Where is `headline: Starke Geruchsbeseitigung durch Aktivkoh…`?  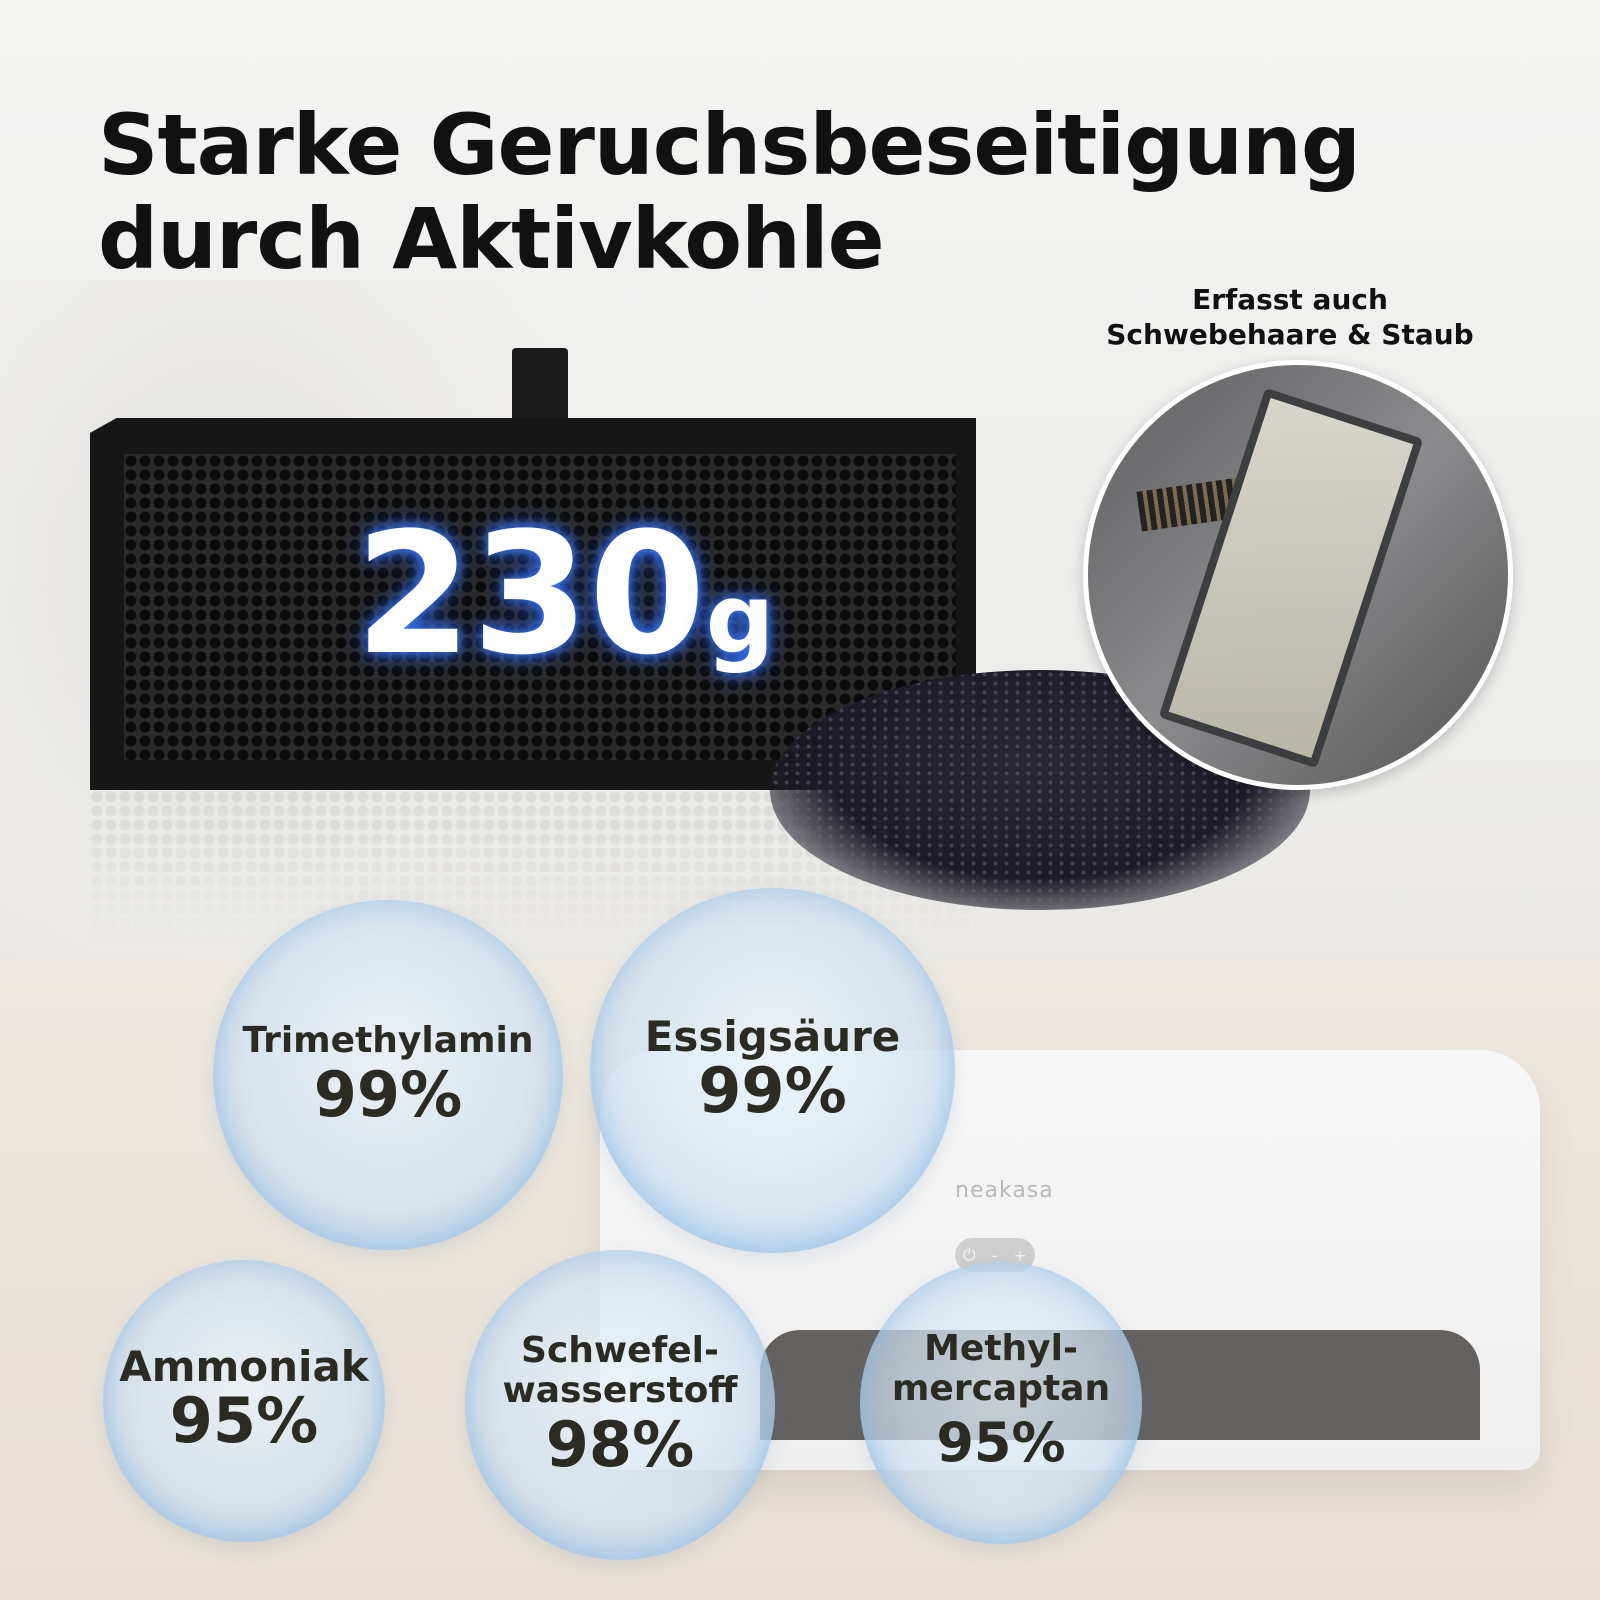 headline: Starke Geruchsbeseitigung durch Aktivkoh… is located at coordinates (729, 192).